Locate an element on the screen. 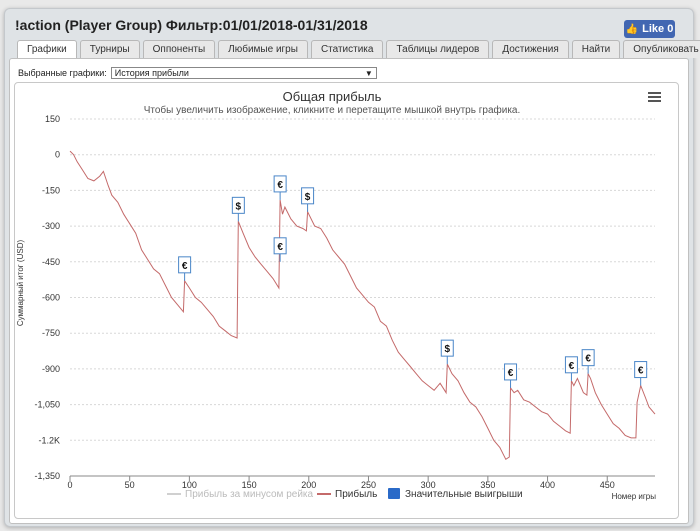 The image size is (700, 531). graph-select-label: Выбранные графики: is located at coordinates (62, 73).